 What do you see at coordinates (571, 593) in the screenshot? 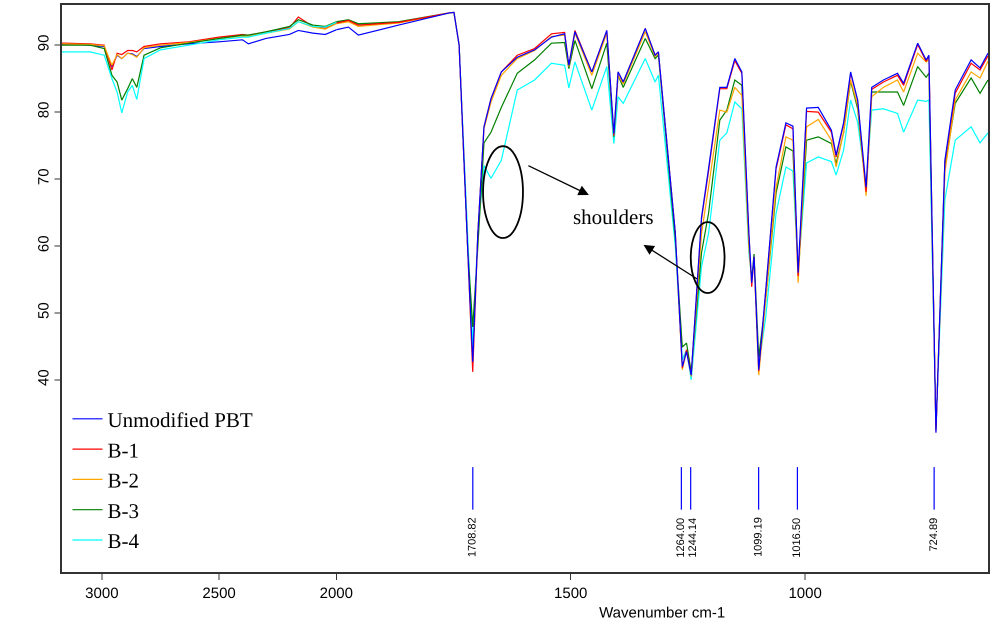
I see `x-tick-label: 1500` at bounding box center [571, 593].